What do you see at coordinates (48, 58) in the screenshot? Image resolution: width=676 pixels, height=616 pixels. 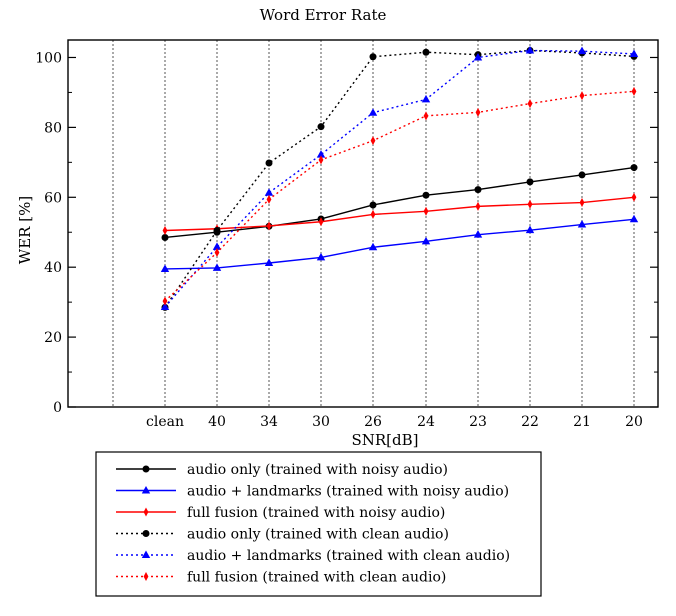 I see `y-tick-label: 100` at bounding box center [48, 58].